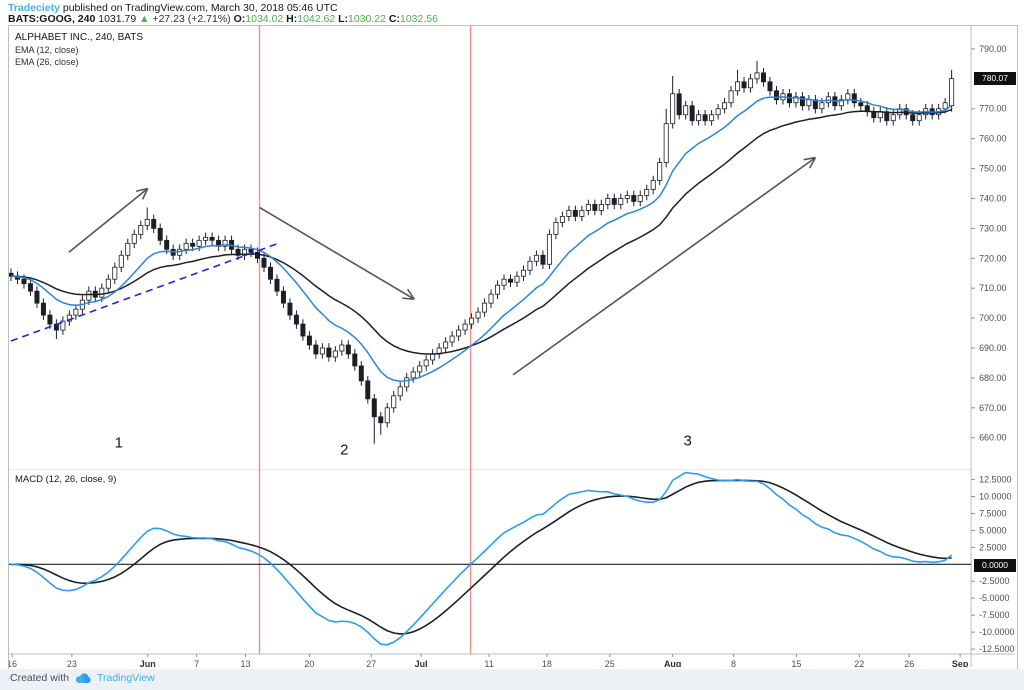  I want to click on header-line2-segment: H:, so click(290, 19).